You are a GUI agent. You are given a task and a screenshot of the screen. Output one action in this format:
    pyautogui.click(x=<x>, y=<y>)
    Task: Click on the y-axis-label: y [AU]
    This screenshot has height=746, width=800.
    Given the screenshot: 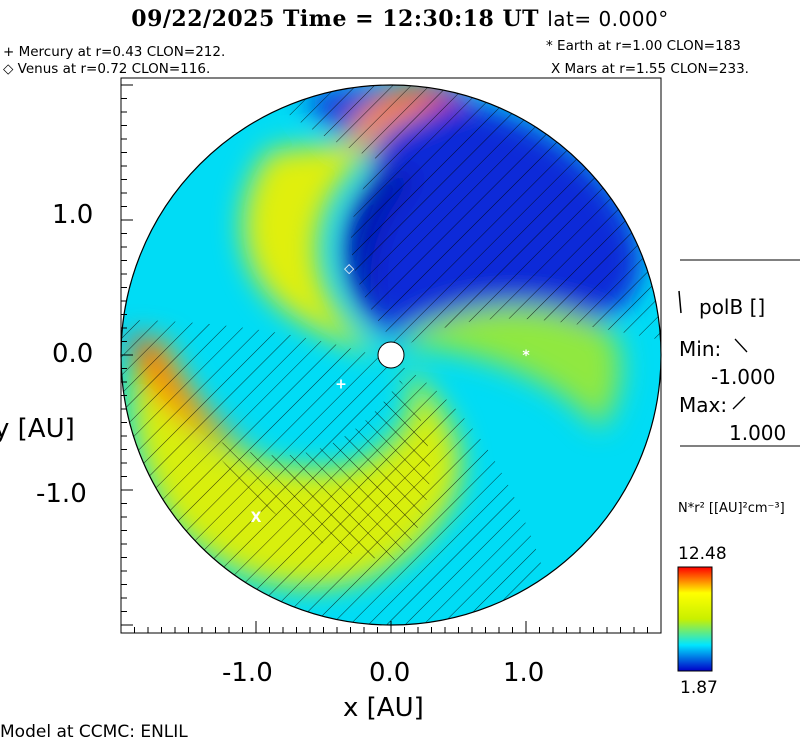 What is the action you would take?
    pyautogui.click(x=37, y=429)
    